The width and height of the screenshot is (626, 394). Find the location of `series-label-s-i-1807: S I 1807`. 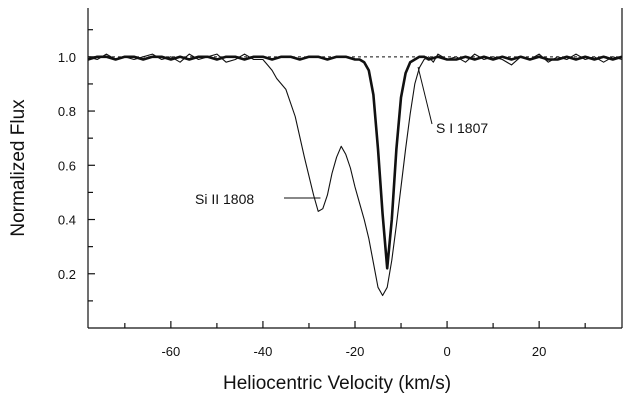

series-label-s-i-1807: S I 1807 is located at coordinates (462, 128).